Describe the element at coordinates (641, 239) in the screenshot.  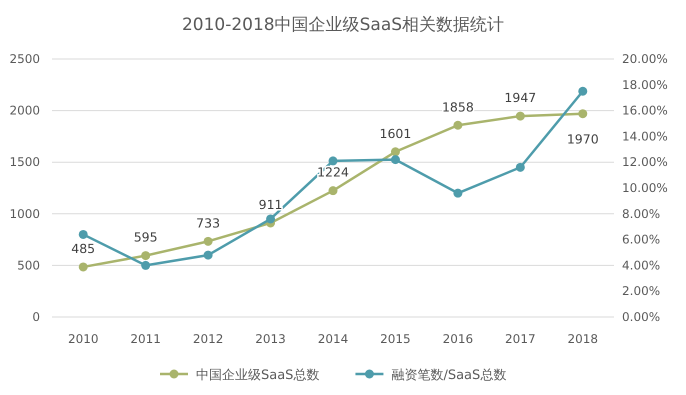
I see `y2-tick-label: 6.00%` at that location.